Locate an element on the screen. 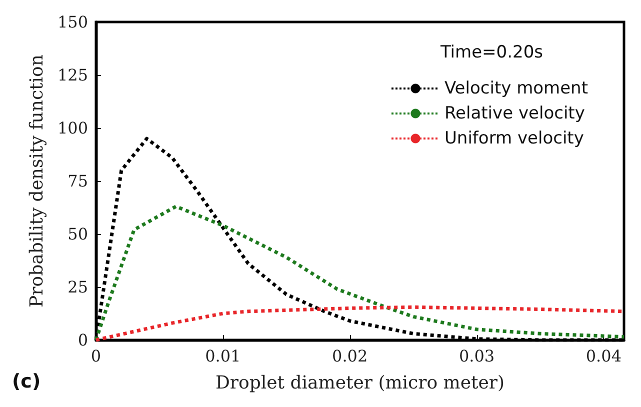  y-tick-label: 125 is located at coordinates (72, 75).